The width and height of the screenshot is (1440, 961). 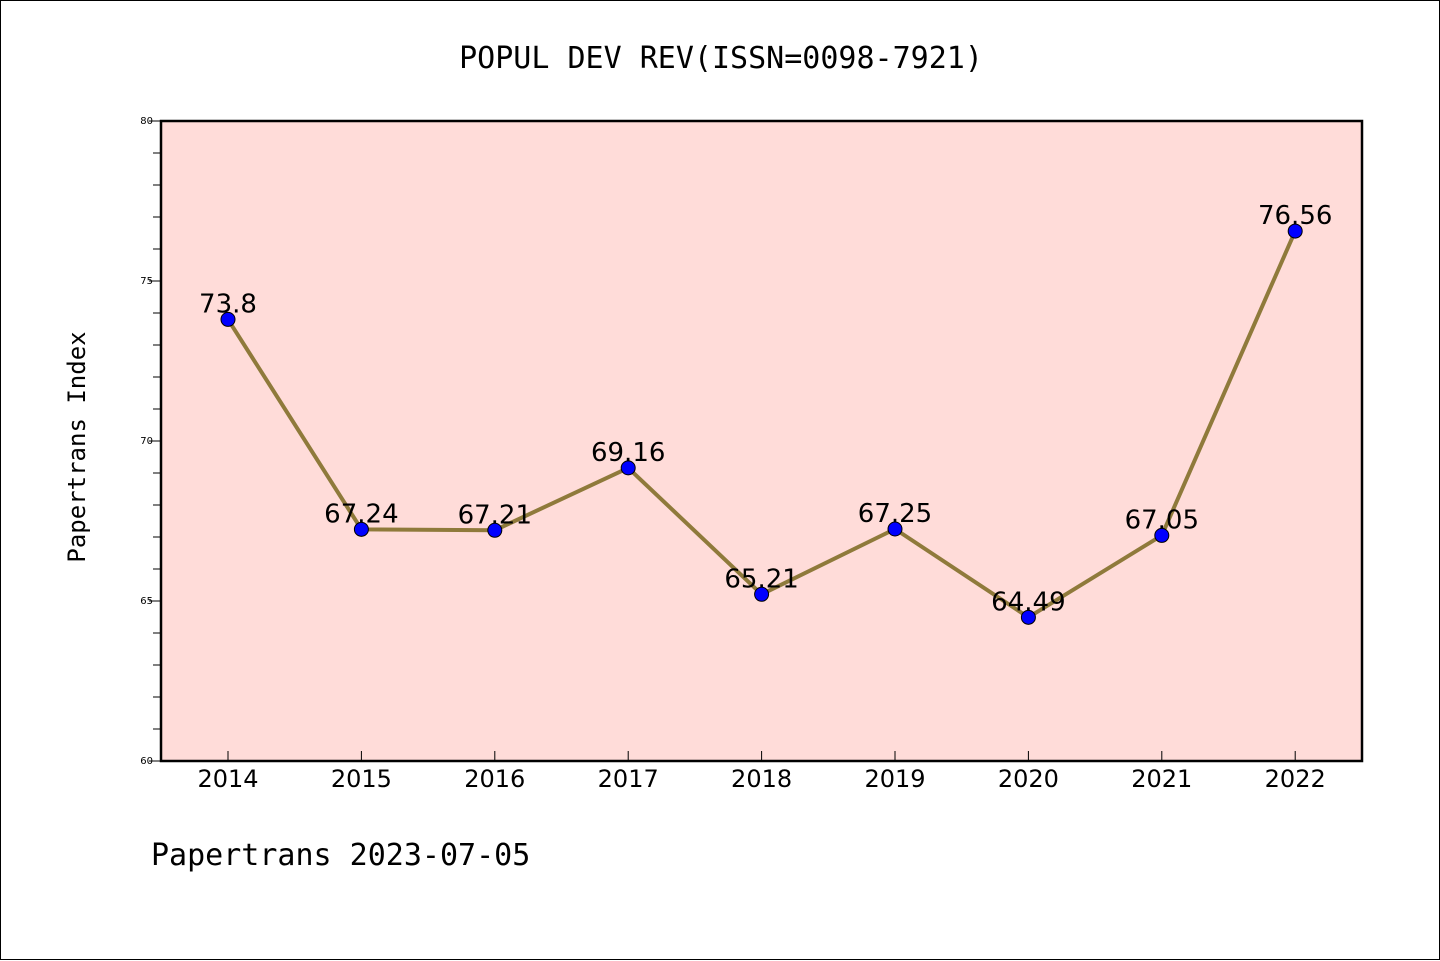 What do you see at coordinates (628, 779) in the screenshot?
I see `x-tick-label: 2017` at bounding box center [628, 779].